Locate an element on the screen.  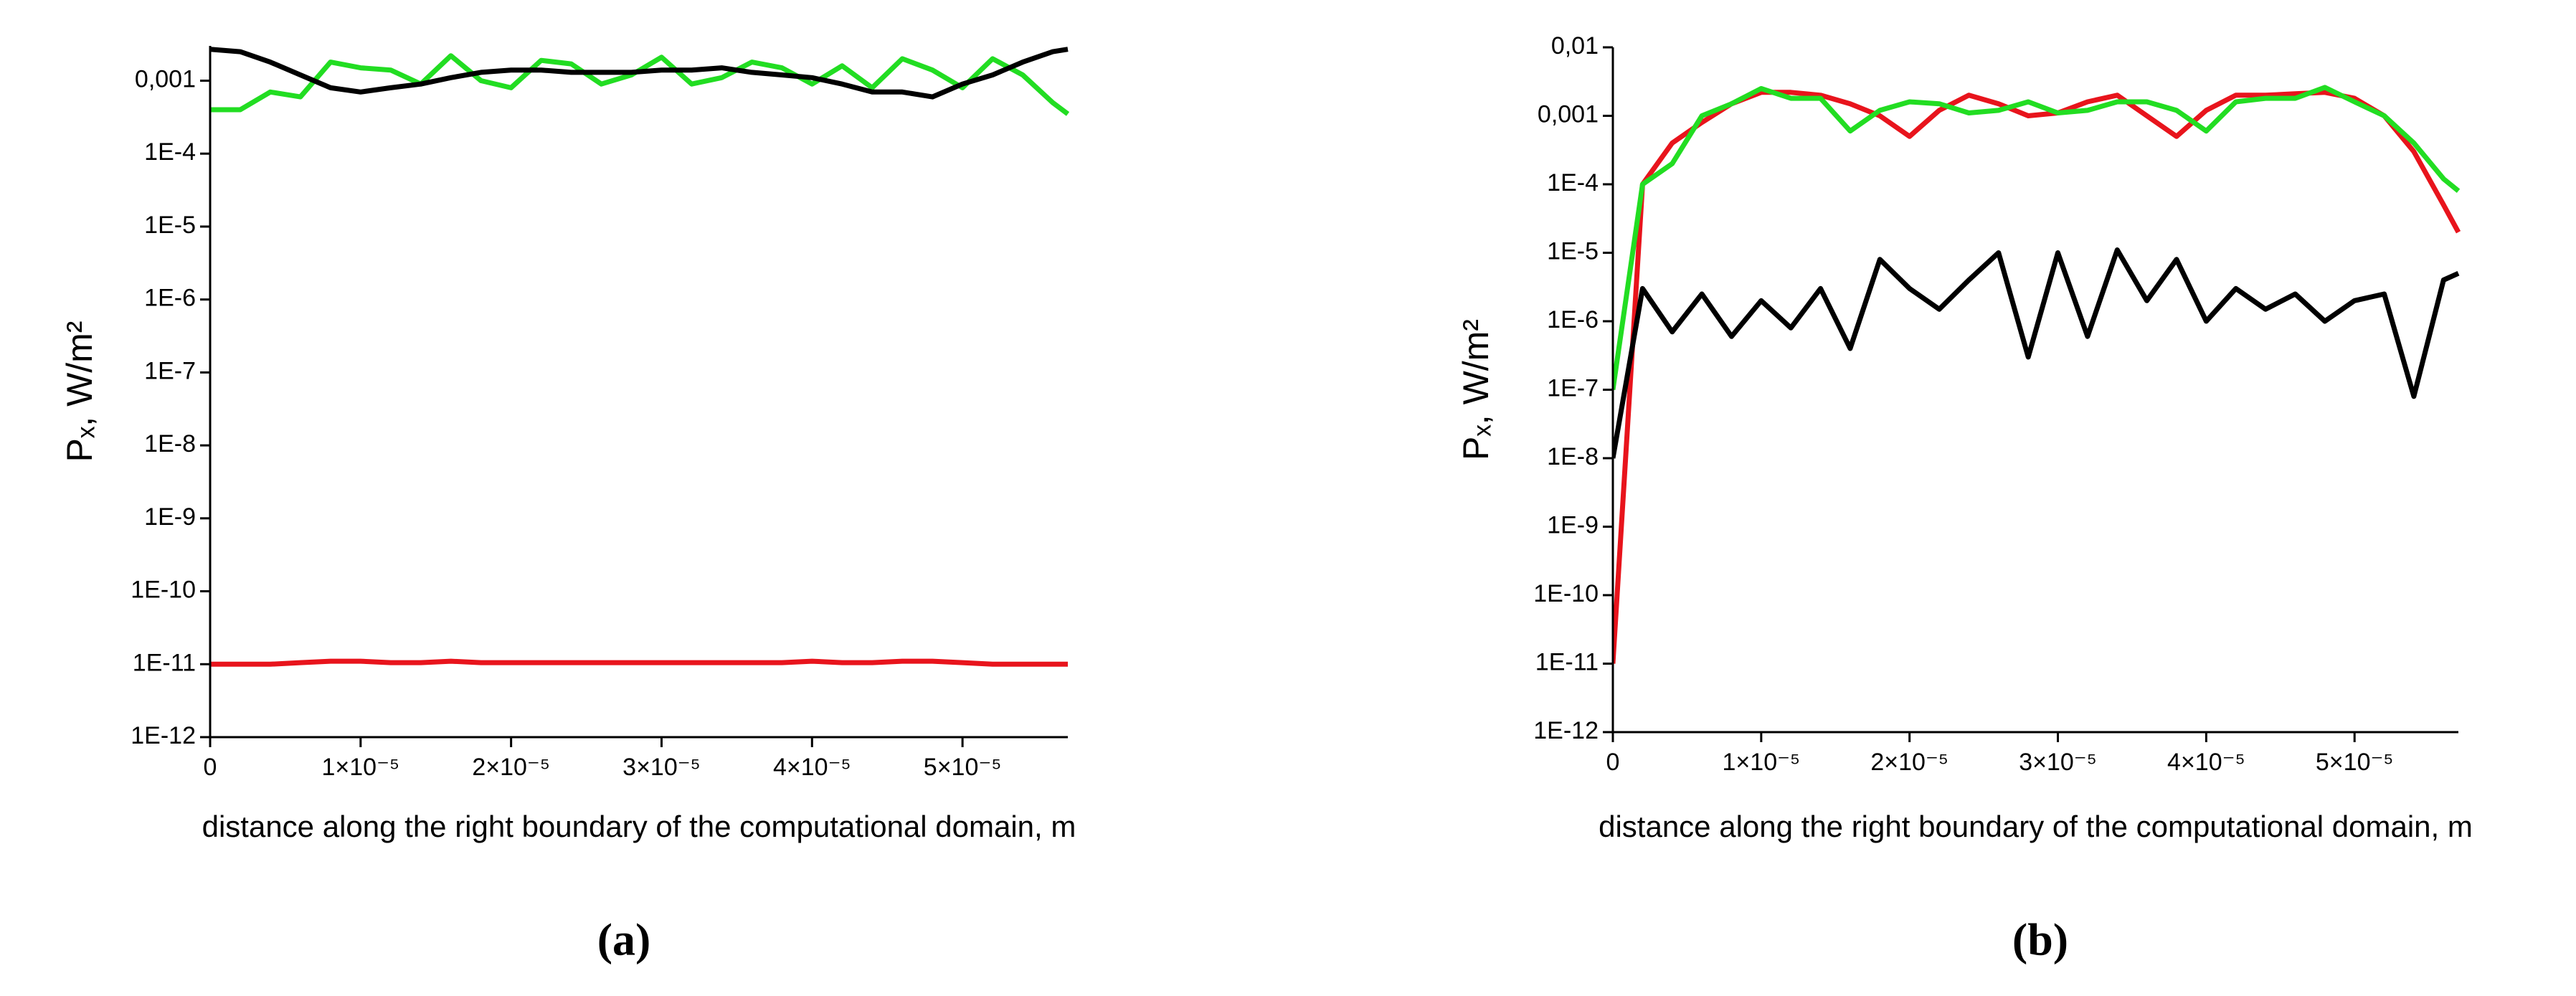
caption: (a) is located at coordinates (624, 939).